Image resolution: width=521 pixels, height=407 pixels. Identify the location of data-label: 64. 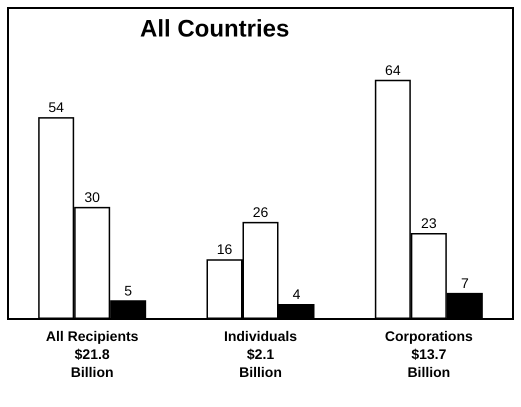
(393, 70).